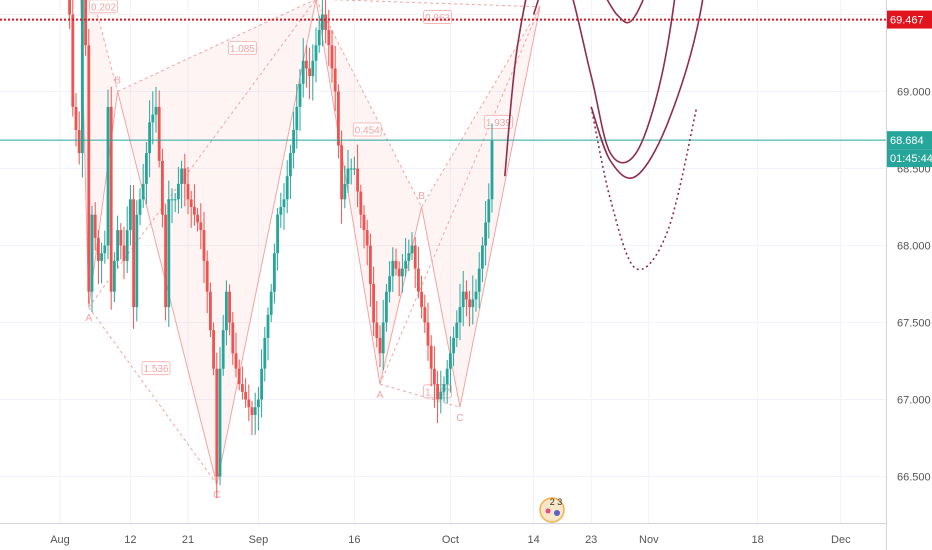 The image size is (932, 550). I want to click on event-marker: 2 3, so click(552, 510).